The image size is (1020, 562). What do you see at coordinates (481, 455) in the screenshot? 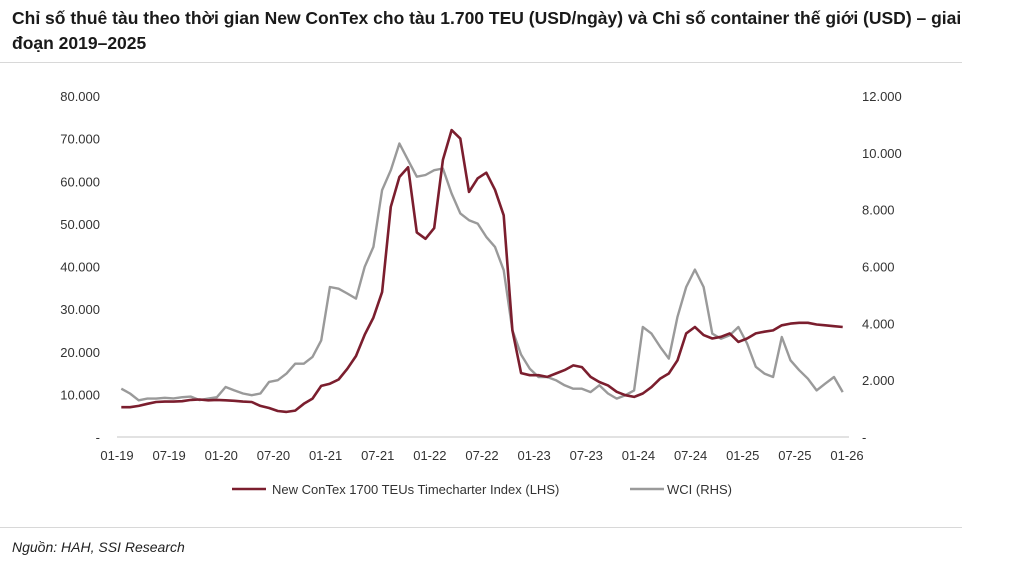
I see `x-tick-label: 07-22` at bounding box center [481, 455].